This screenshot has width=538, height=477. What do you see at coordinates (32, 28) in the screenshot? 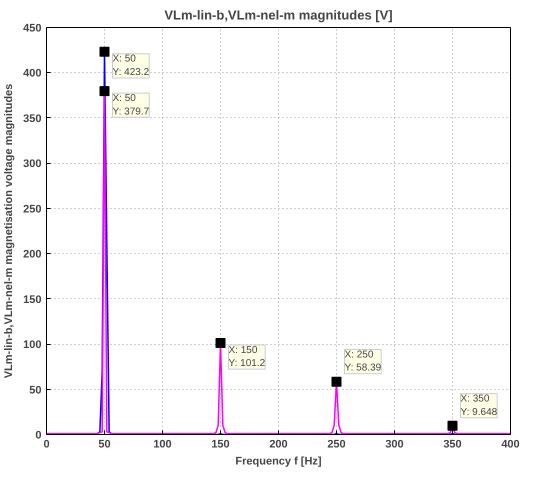
I see `y-tick-label: 450` at bounding box center [32, 28].